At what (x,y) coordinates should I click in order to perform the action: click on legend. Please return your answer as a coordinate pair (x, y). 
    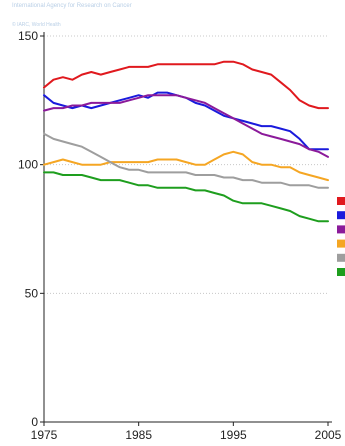
    Looking at the image, I should click on (341, 236).